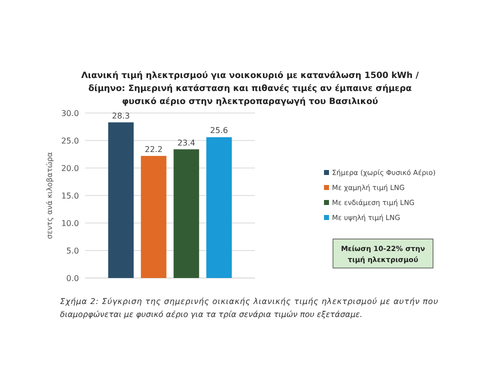 The width and height of the screenshot is (500, 391). Describe the element at coordinates (153, 149) in the screenshot. I see `data-label: 22.2` at that location.